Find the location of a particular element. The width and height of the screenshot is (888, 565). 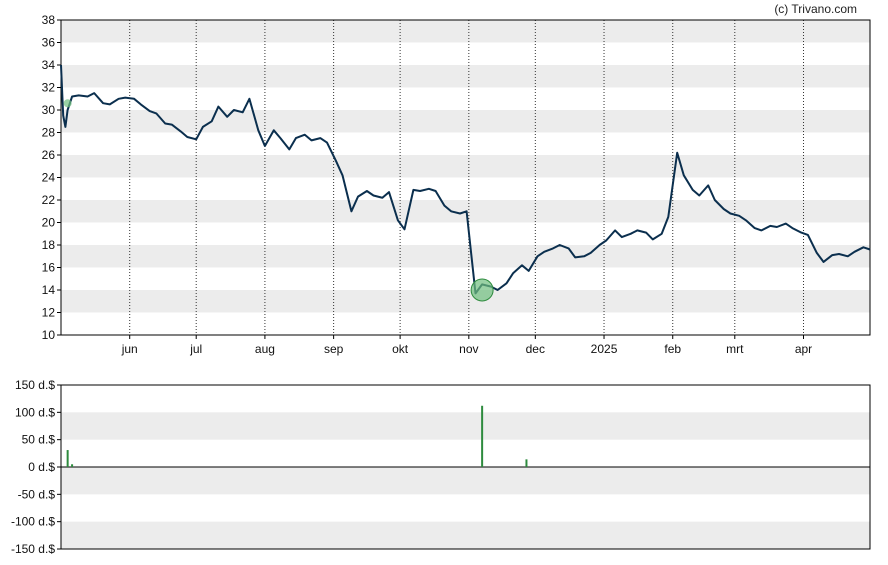

x-tick-label: sep is located at coordinates (334, 349).